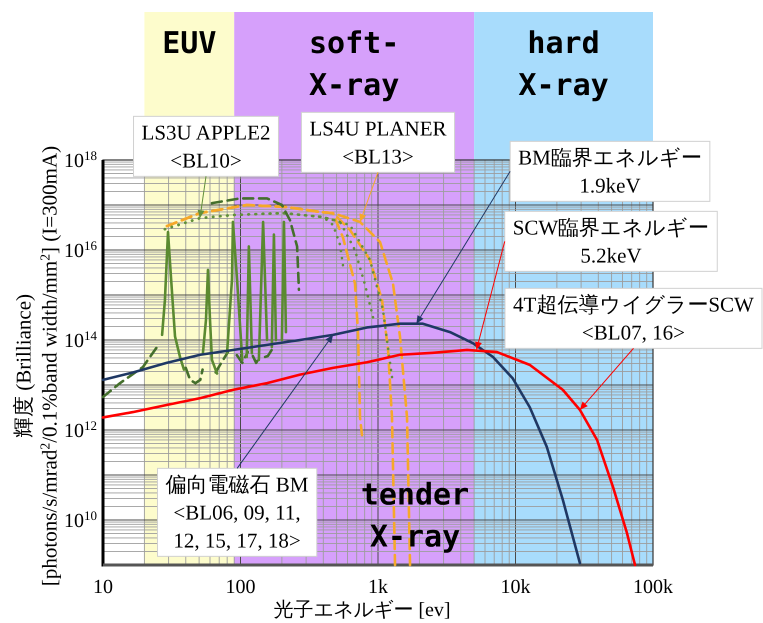 The width and height of the screenshot is (763, 623). I want to click on annotation: LS4U PLANER <BL13>, so click(378, 142).